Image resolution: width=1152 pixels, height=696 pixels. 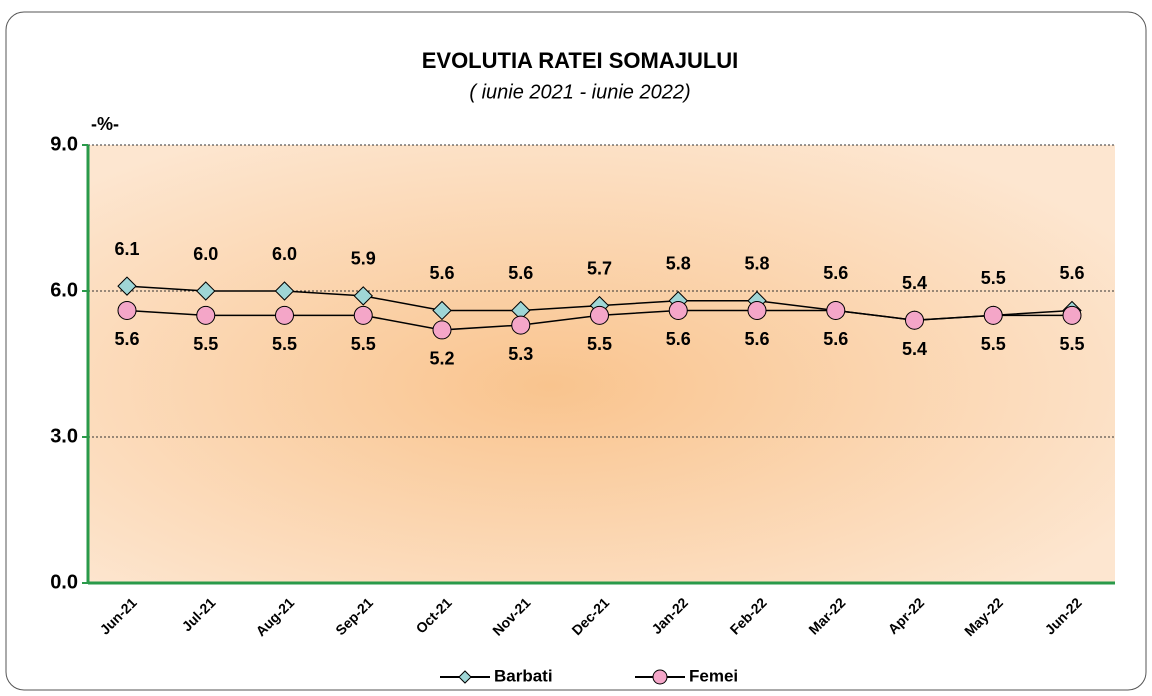 I want to click on chart-subtitle: ( iunie 2021 - iunie 2022), so click(x=579, y=92).